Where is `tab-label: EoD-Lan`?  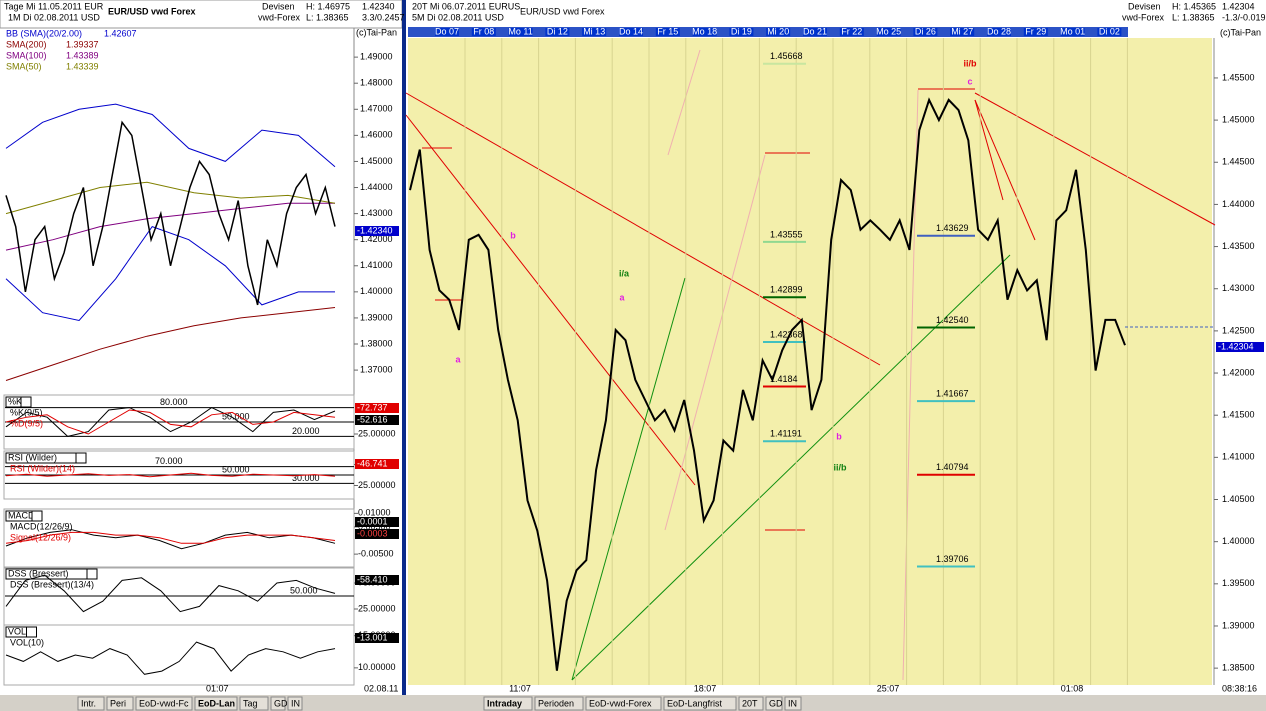 tab-label: EoD-Lan is located at coordinates (216, 703).